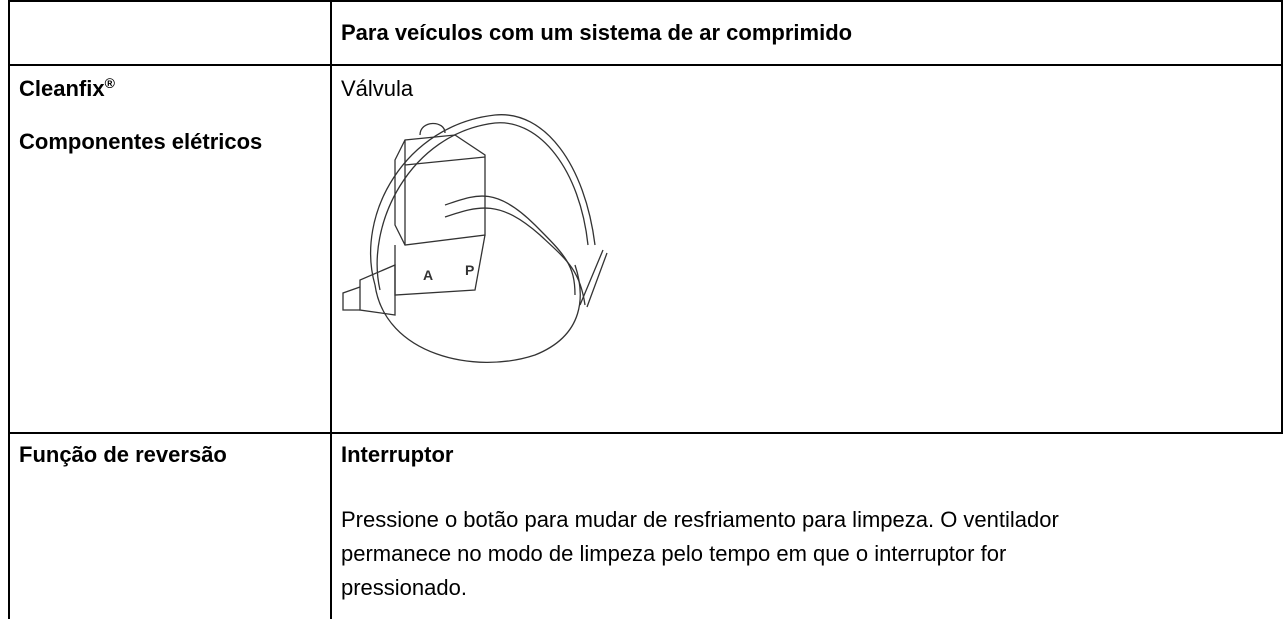 The width and height of the screenshot is (1284, 619). What do you see at coordinates (645, 433) in the screenshot?
I see `border-row2` at bounding box center [645, 433].